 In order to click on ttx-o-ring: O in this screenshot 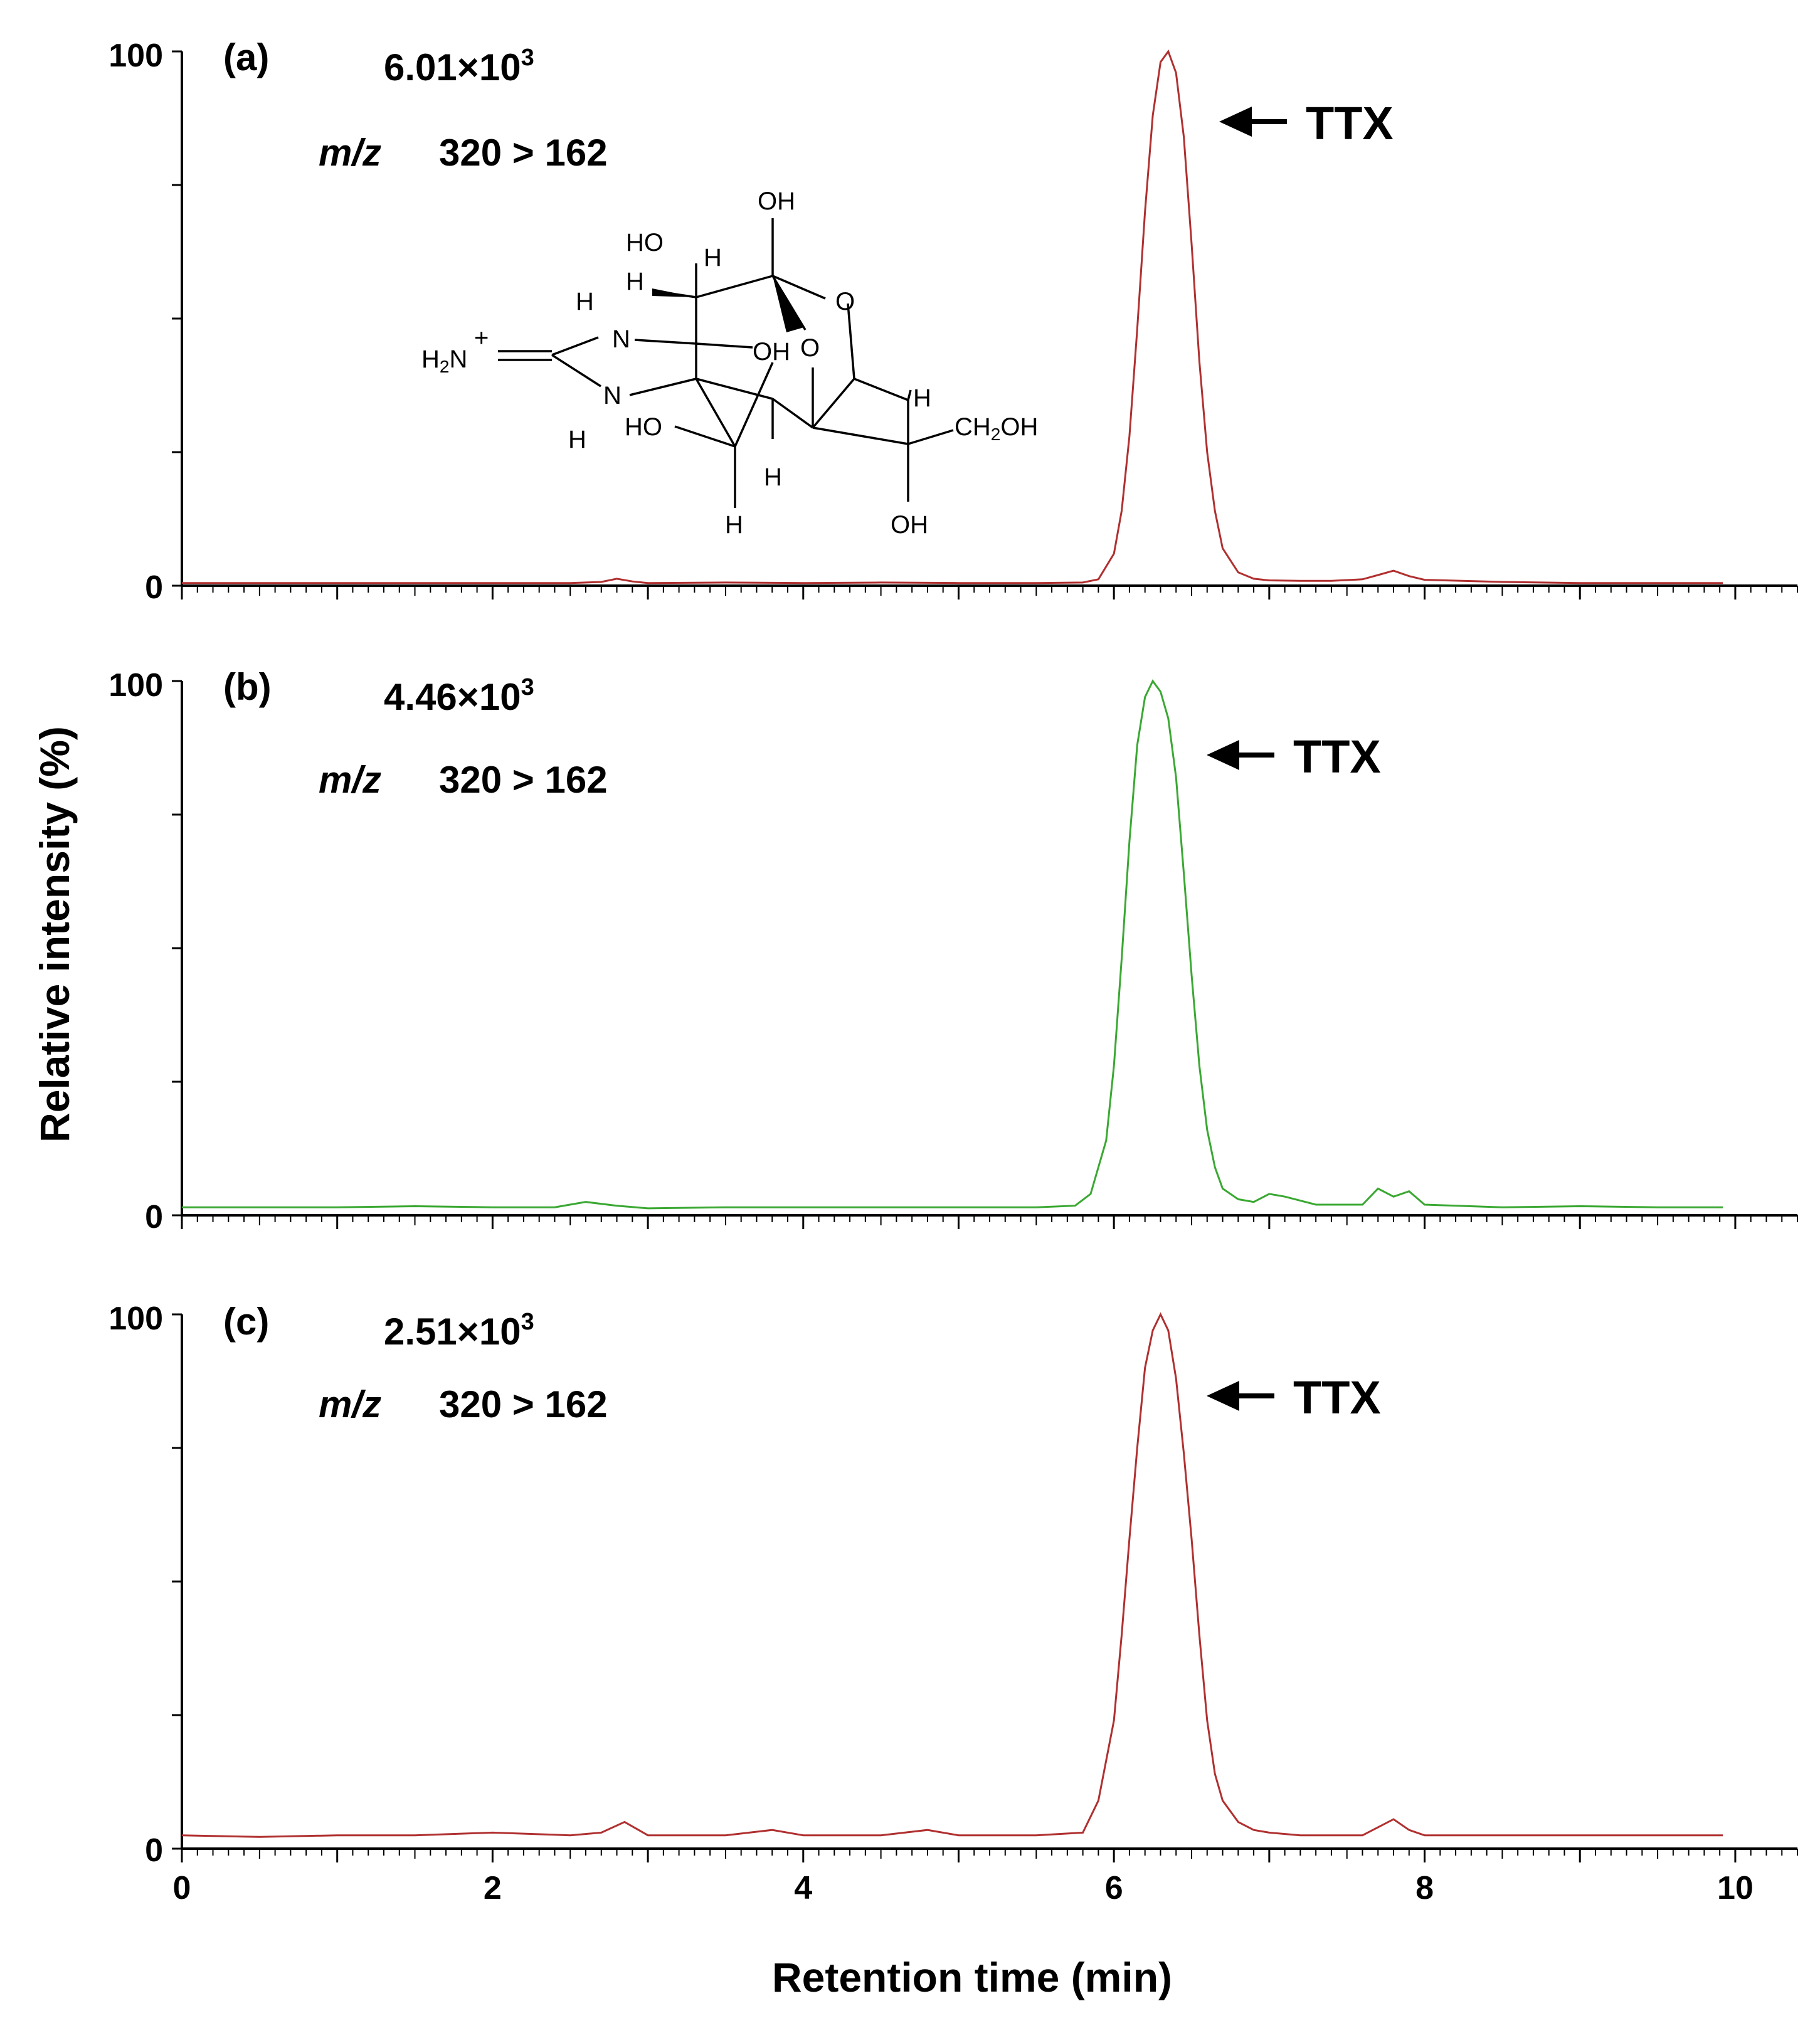, I will do `click(845, 301)`.